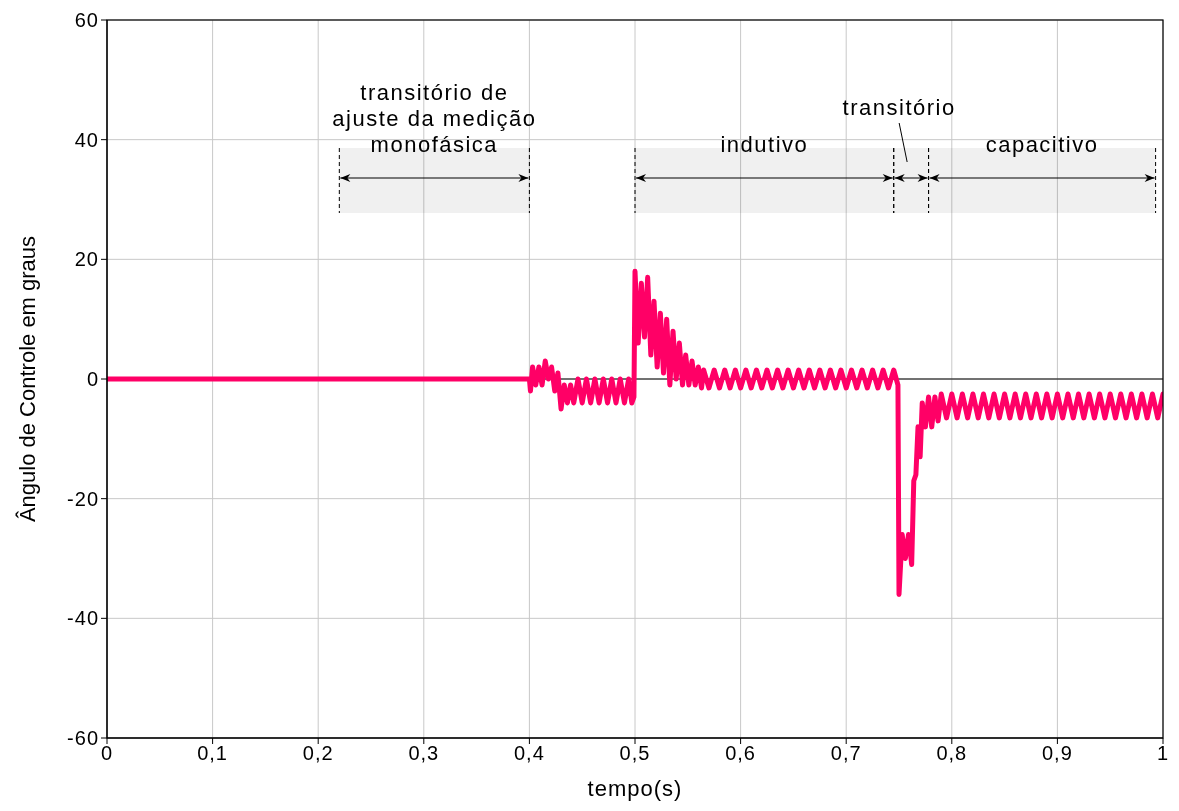 The image size is (1179, 811). What do you see at coordinates (92, 379) in the screenshot?
I see `y-tick-label: 0` at bounding box center [92, 379].